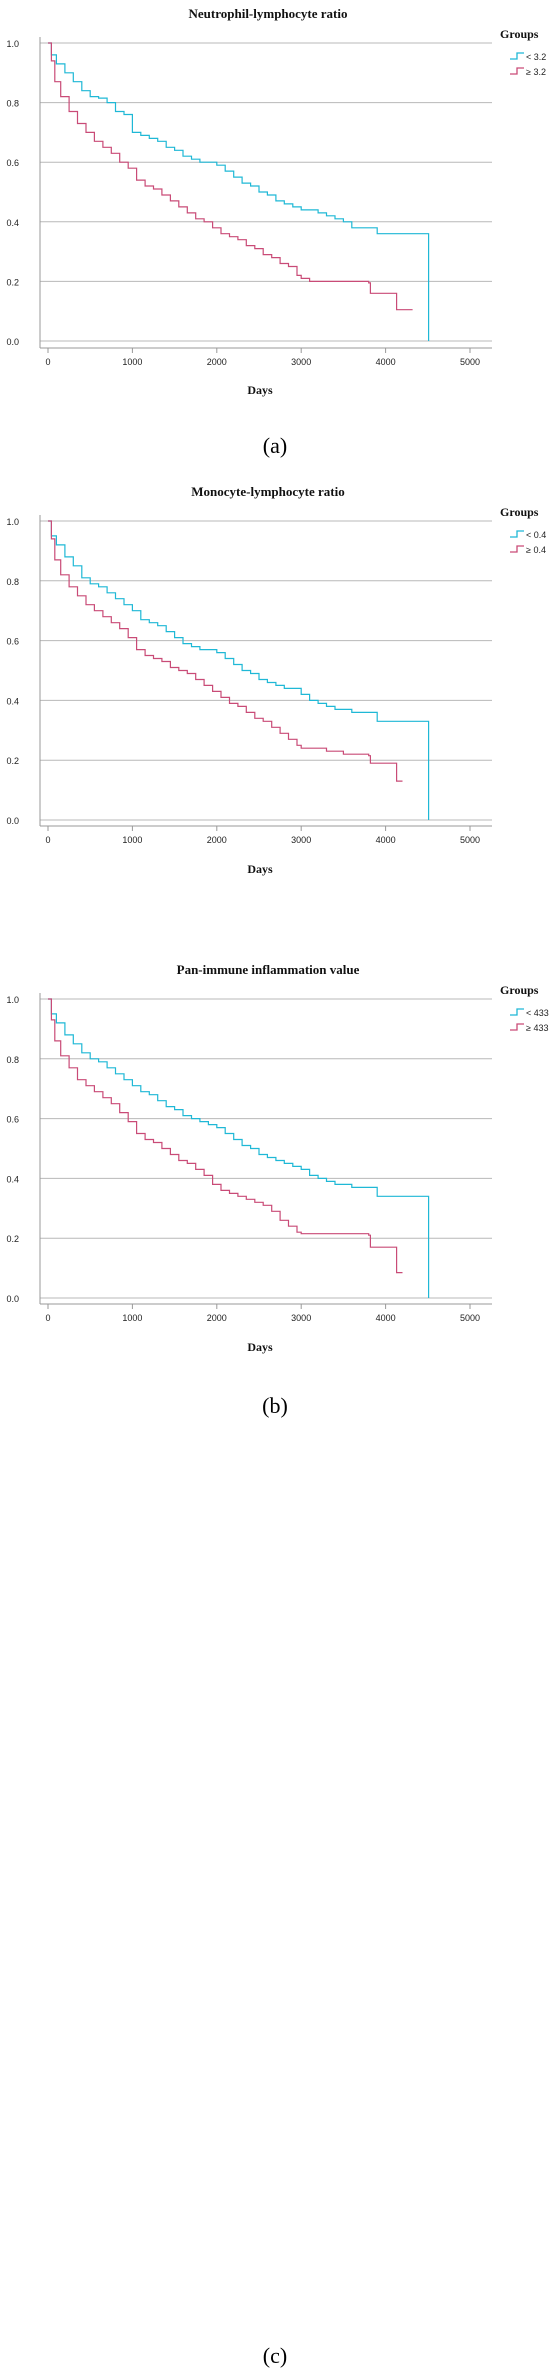 The height and width of the screenshot is (2369, 550). What do you see at coordinates (268, 13) in the screenshot?
I see `chart-title-a: Neutrophil-lymphocyte ratio` at bounding box center [268, 13].